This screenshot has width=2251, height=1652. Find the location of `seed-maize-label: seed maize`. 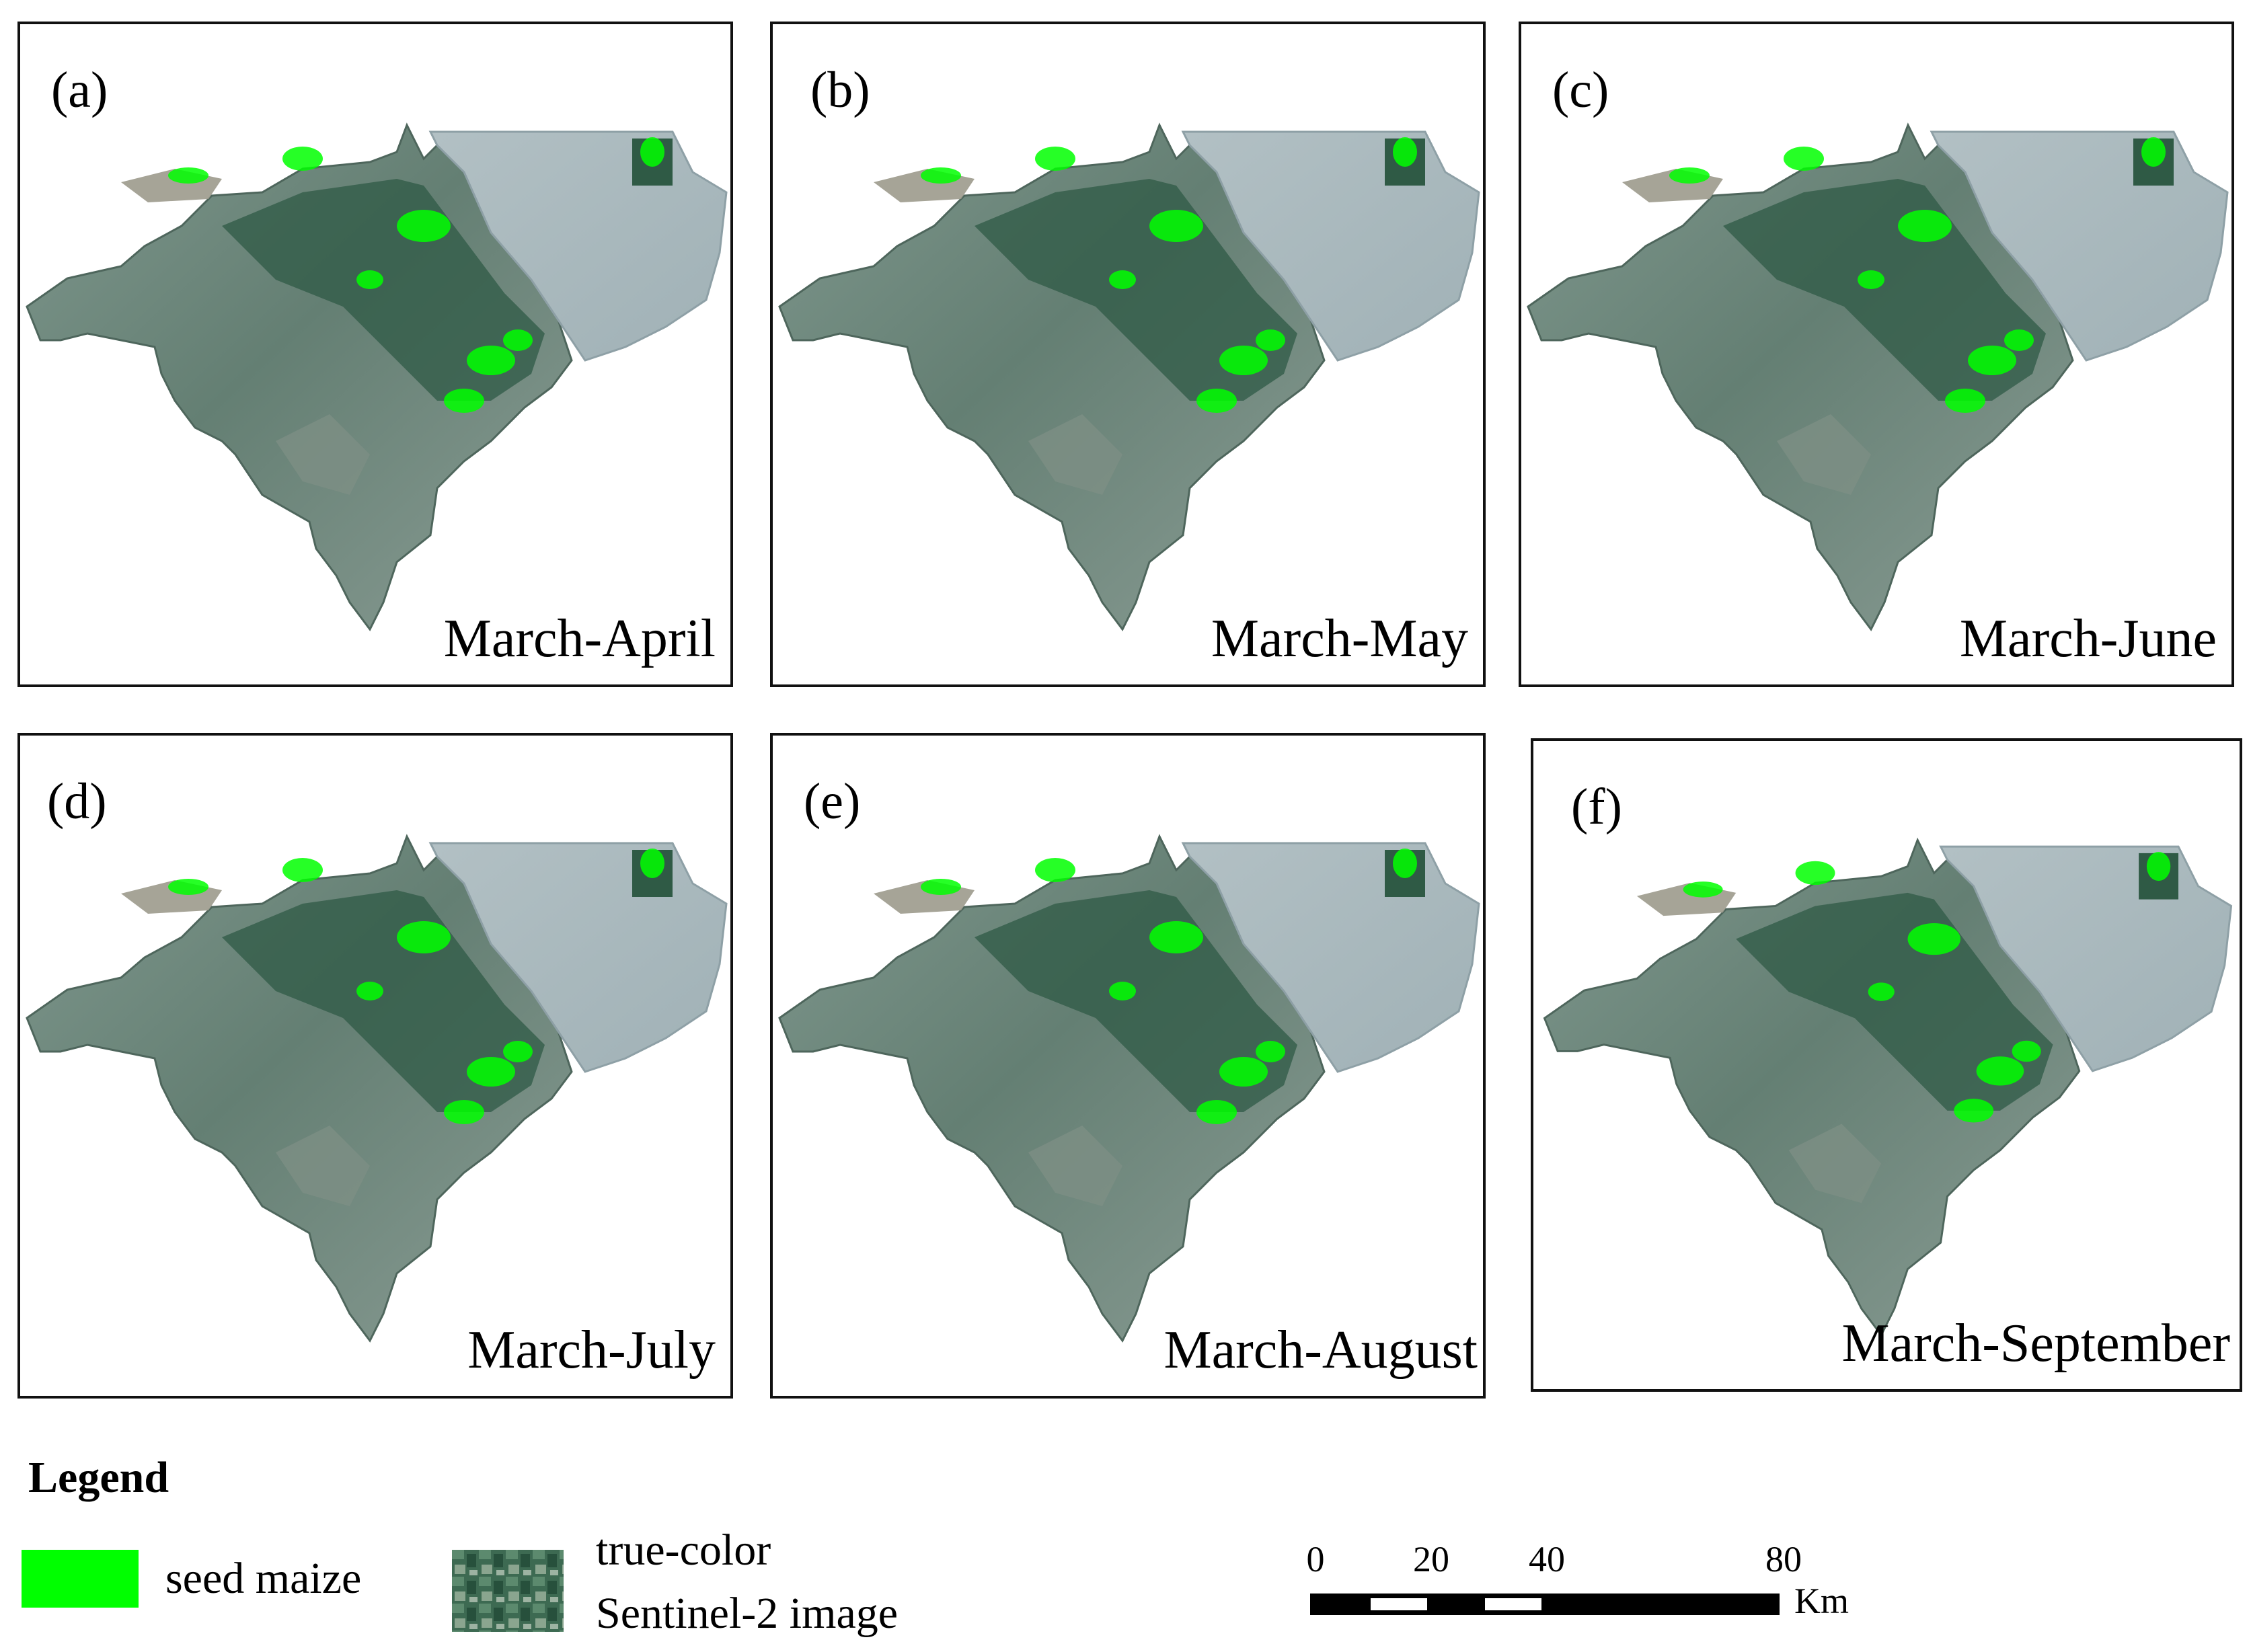

seed-maize-label: seed maize is located at coordinates (263, 1578).